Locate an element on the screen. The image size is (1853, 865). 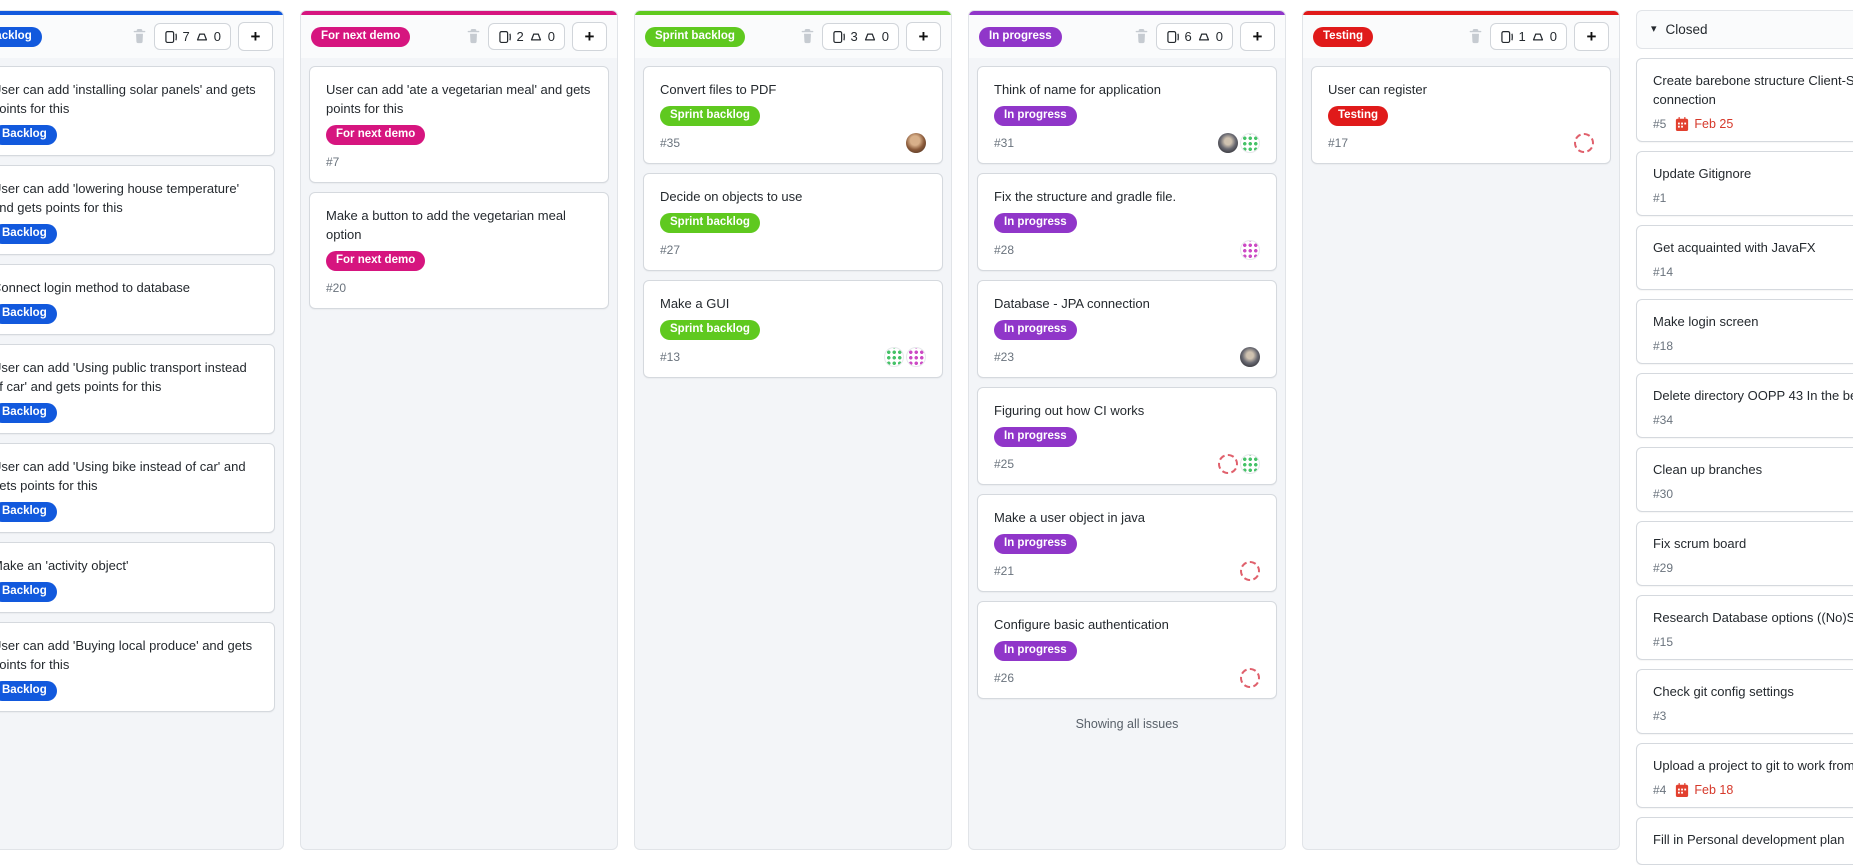
card-label: Sprint backlog is located at coordinates (710, 223).